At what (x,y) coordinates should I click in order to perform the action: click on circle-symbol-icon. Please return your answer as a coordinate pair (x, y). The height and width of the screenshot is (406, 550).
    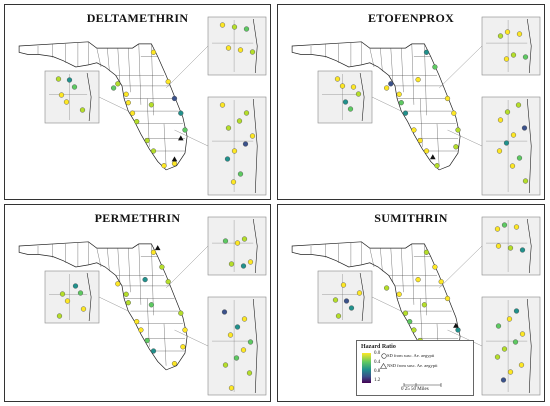
    Looking at the image, I should click on (384, 356).